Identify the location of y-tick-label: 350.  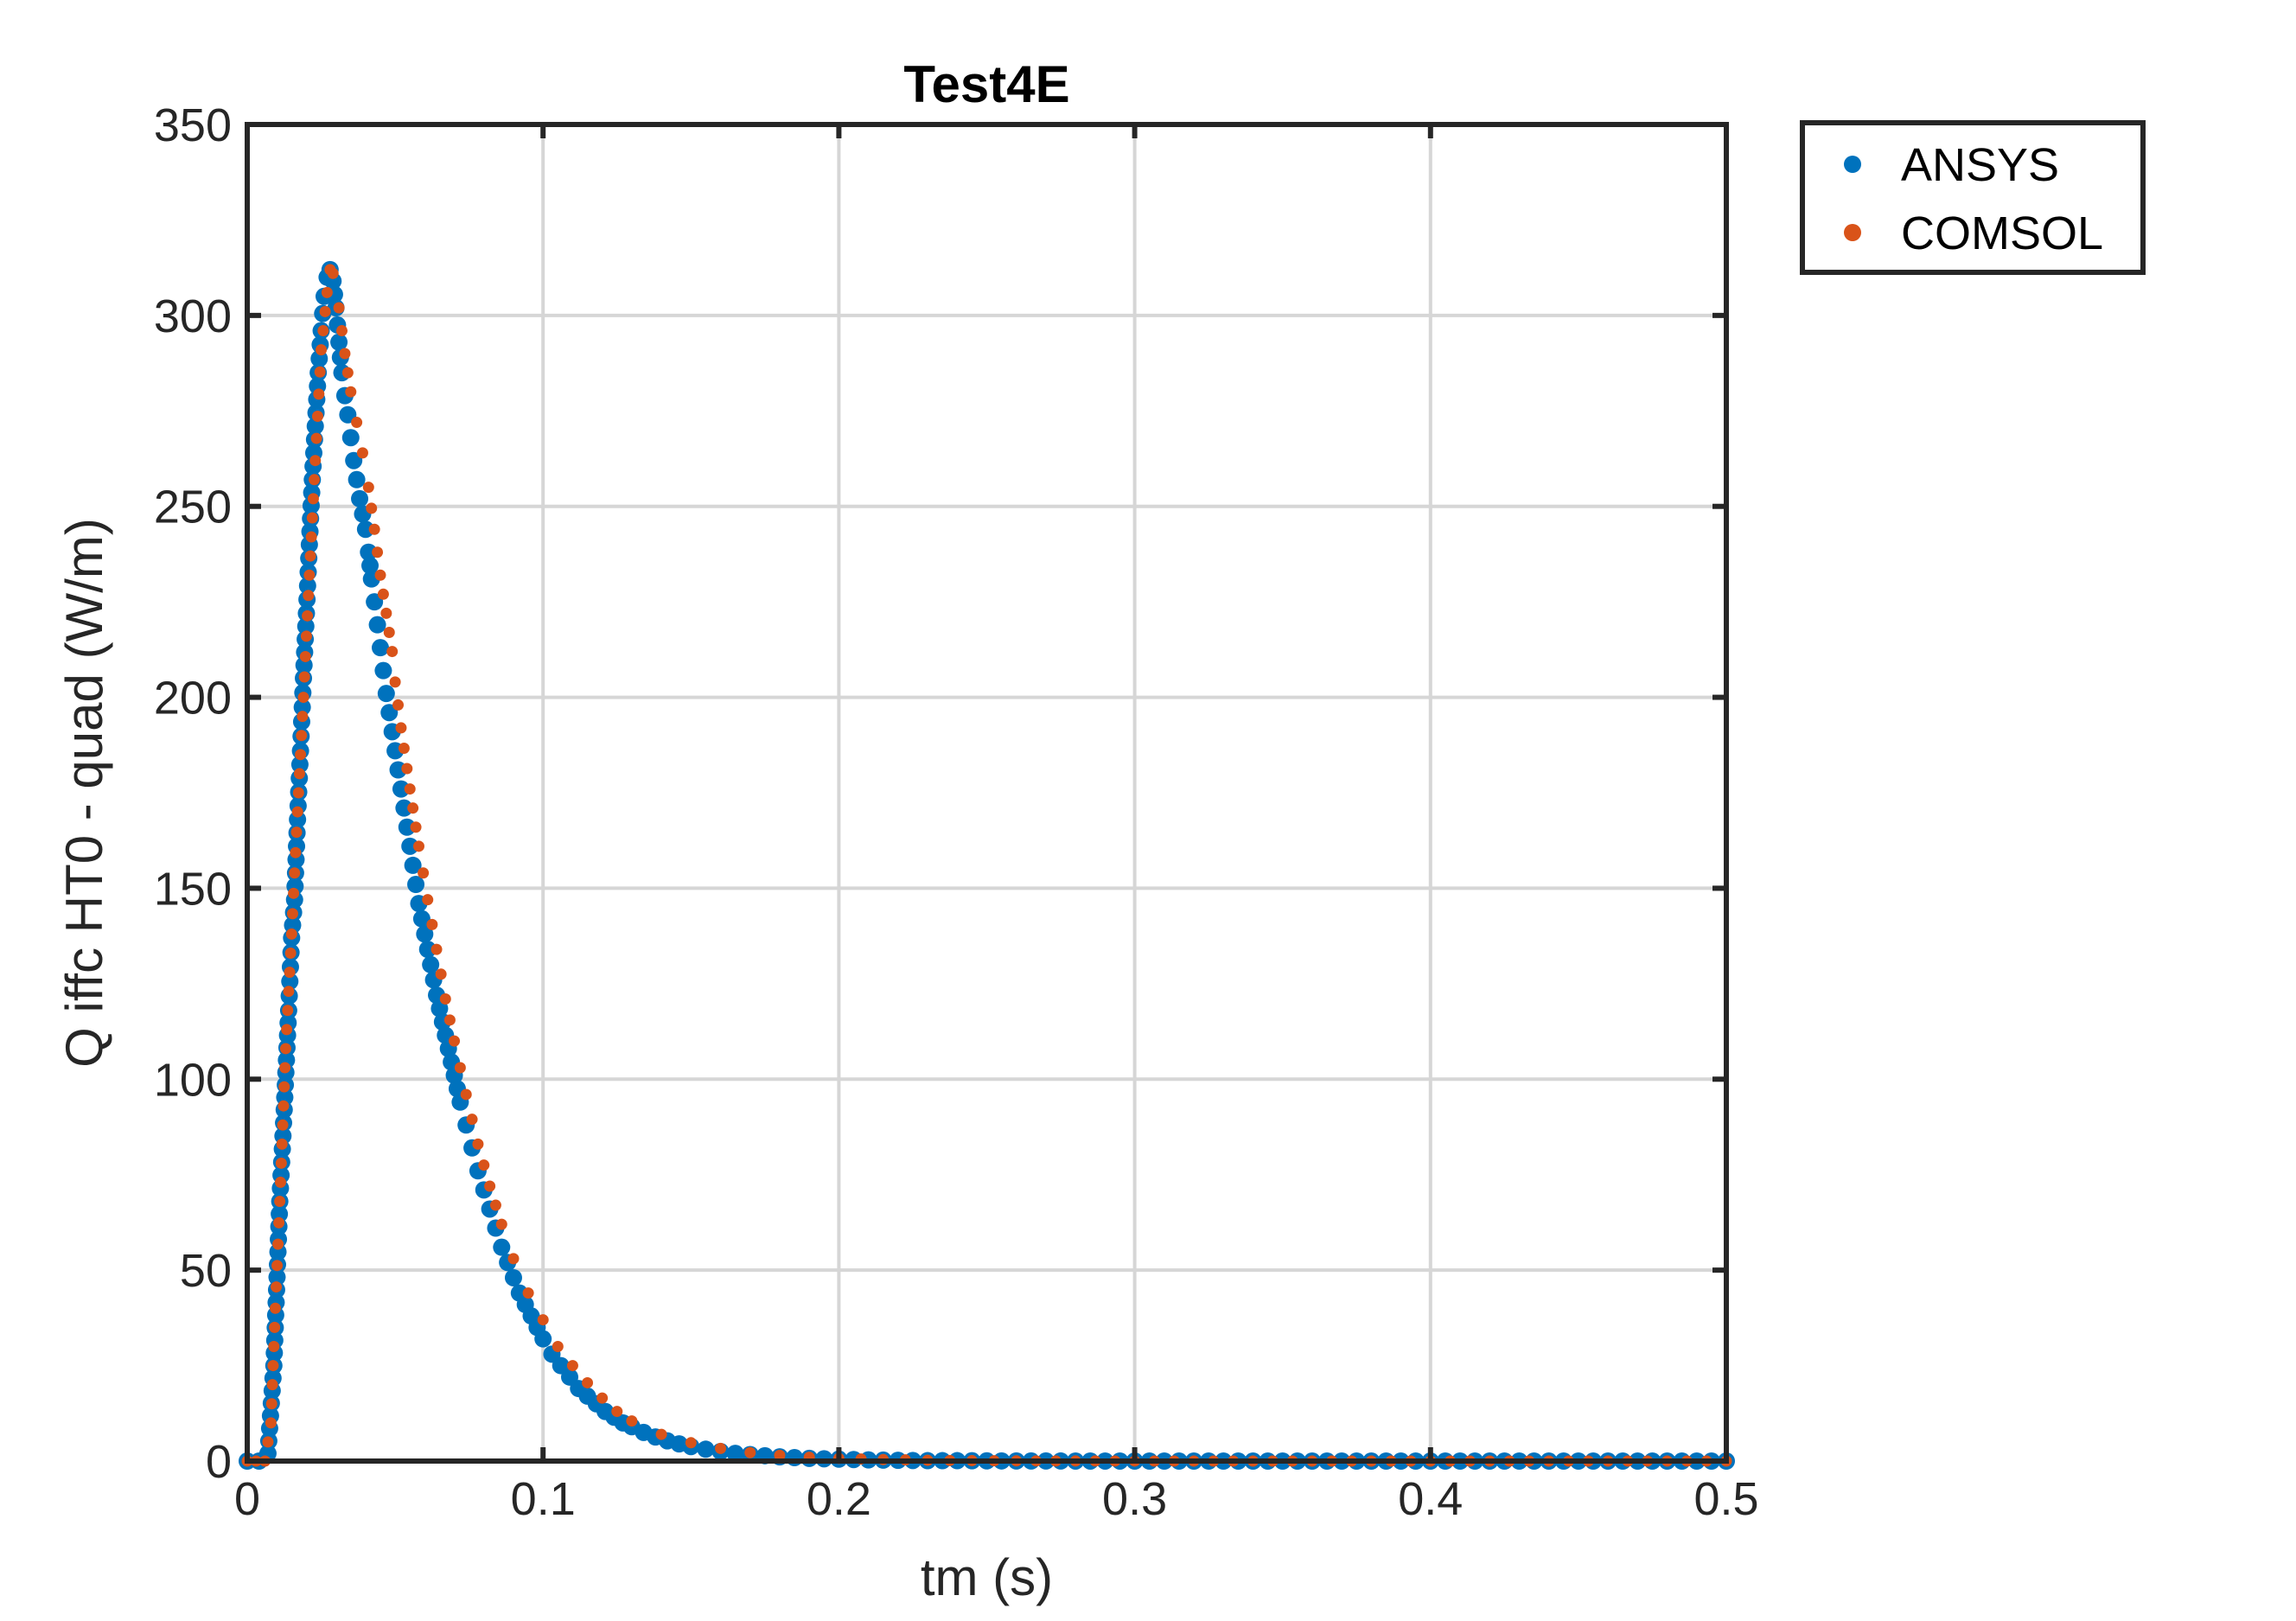
(193, 125).